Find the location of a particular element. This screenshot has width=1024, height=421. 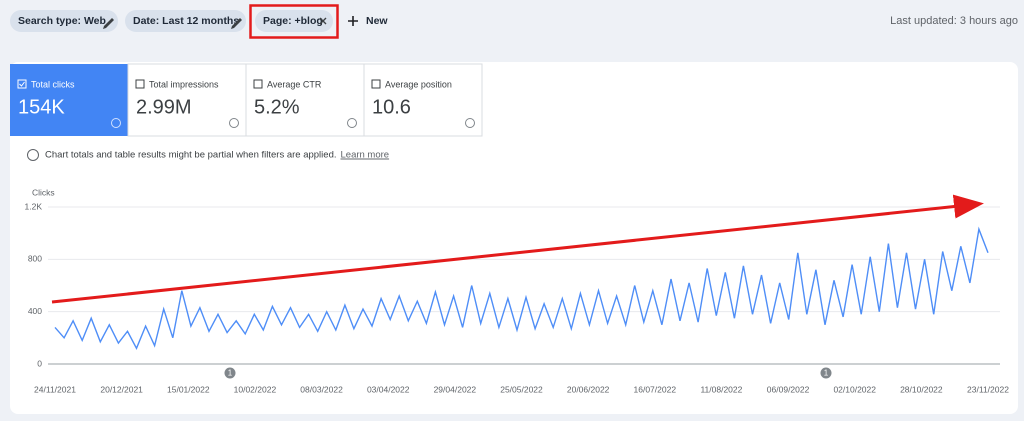

highlight-box is located at coordinates (294, 21).